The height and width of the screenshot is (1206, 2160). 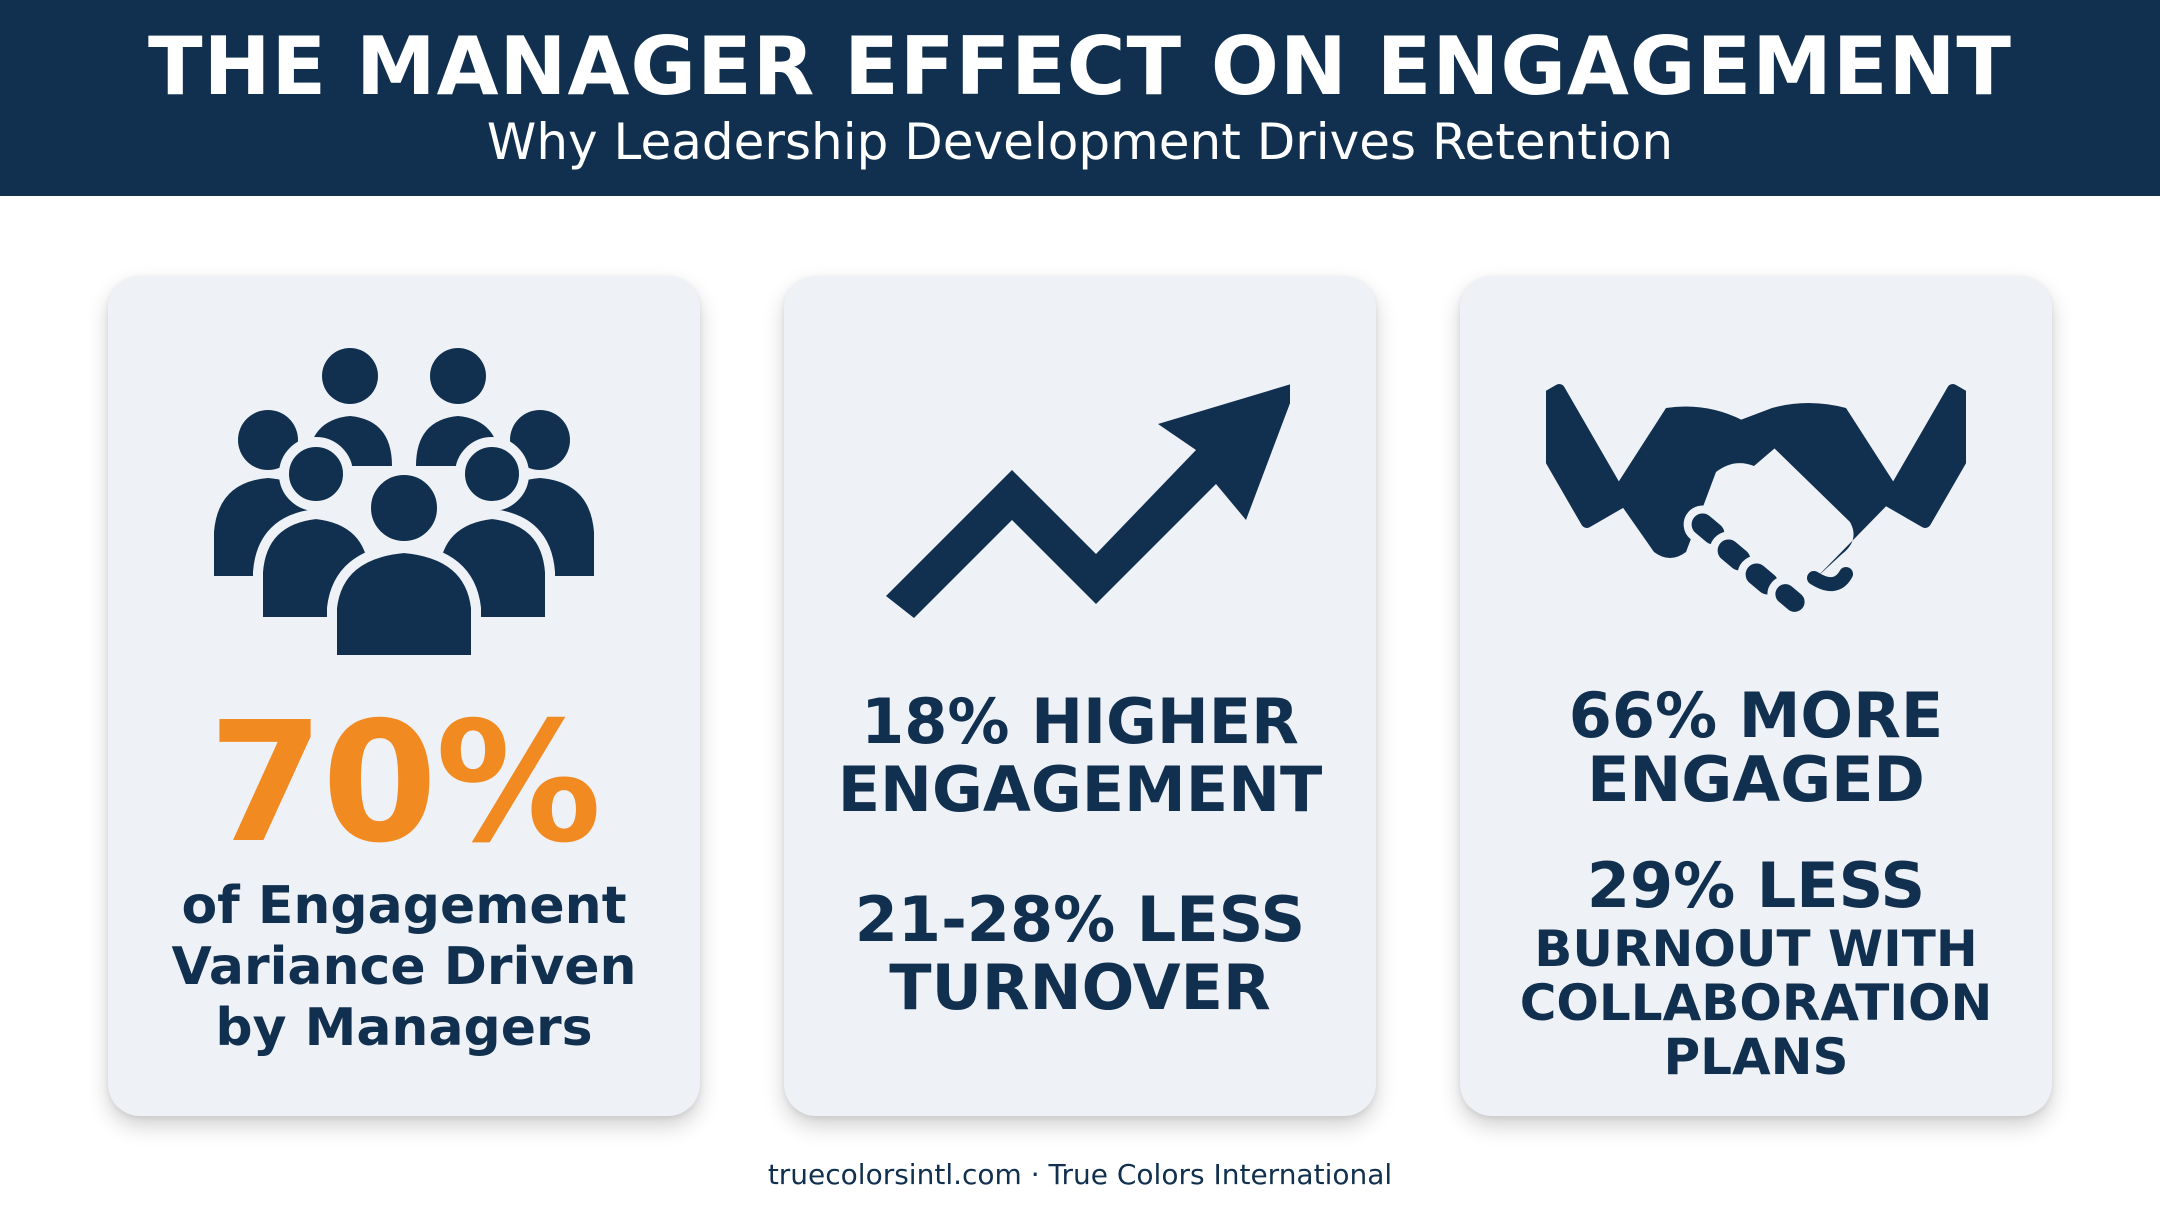 What do you see at coordinates (1756, 779) in the screenshot?
I see `stat-line: ENGAGED` at bounding box center [1756, 779].